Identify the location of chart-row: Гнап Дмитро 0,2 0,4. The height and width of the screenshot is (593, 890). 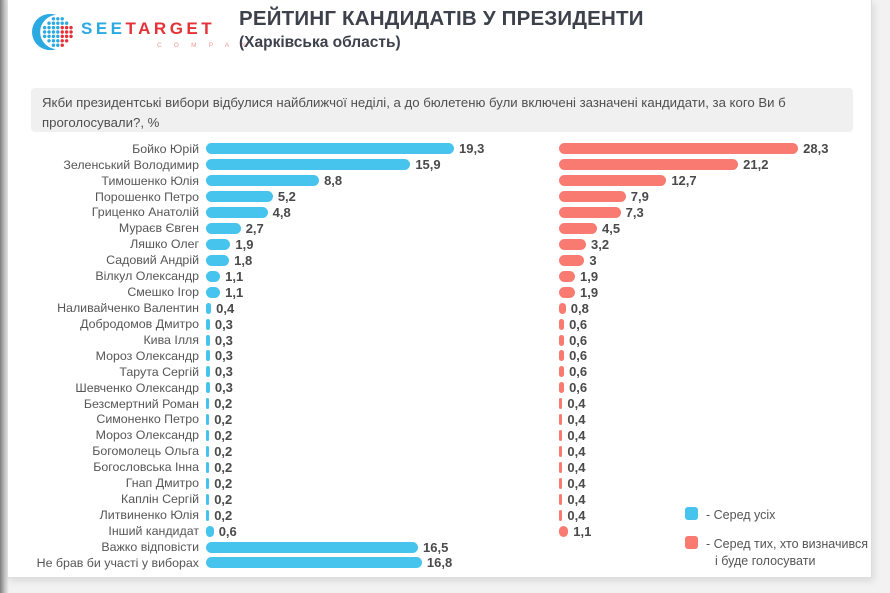
(442, 483).